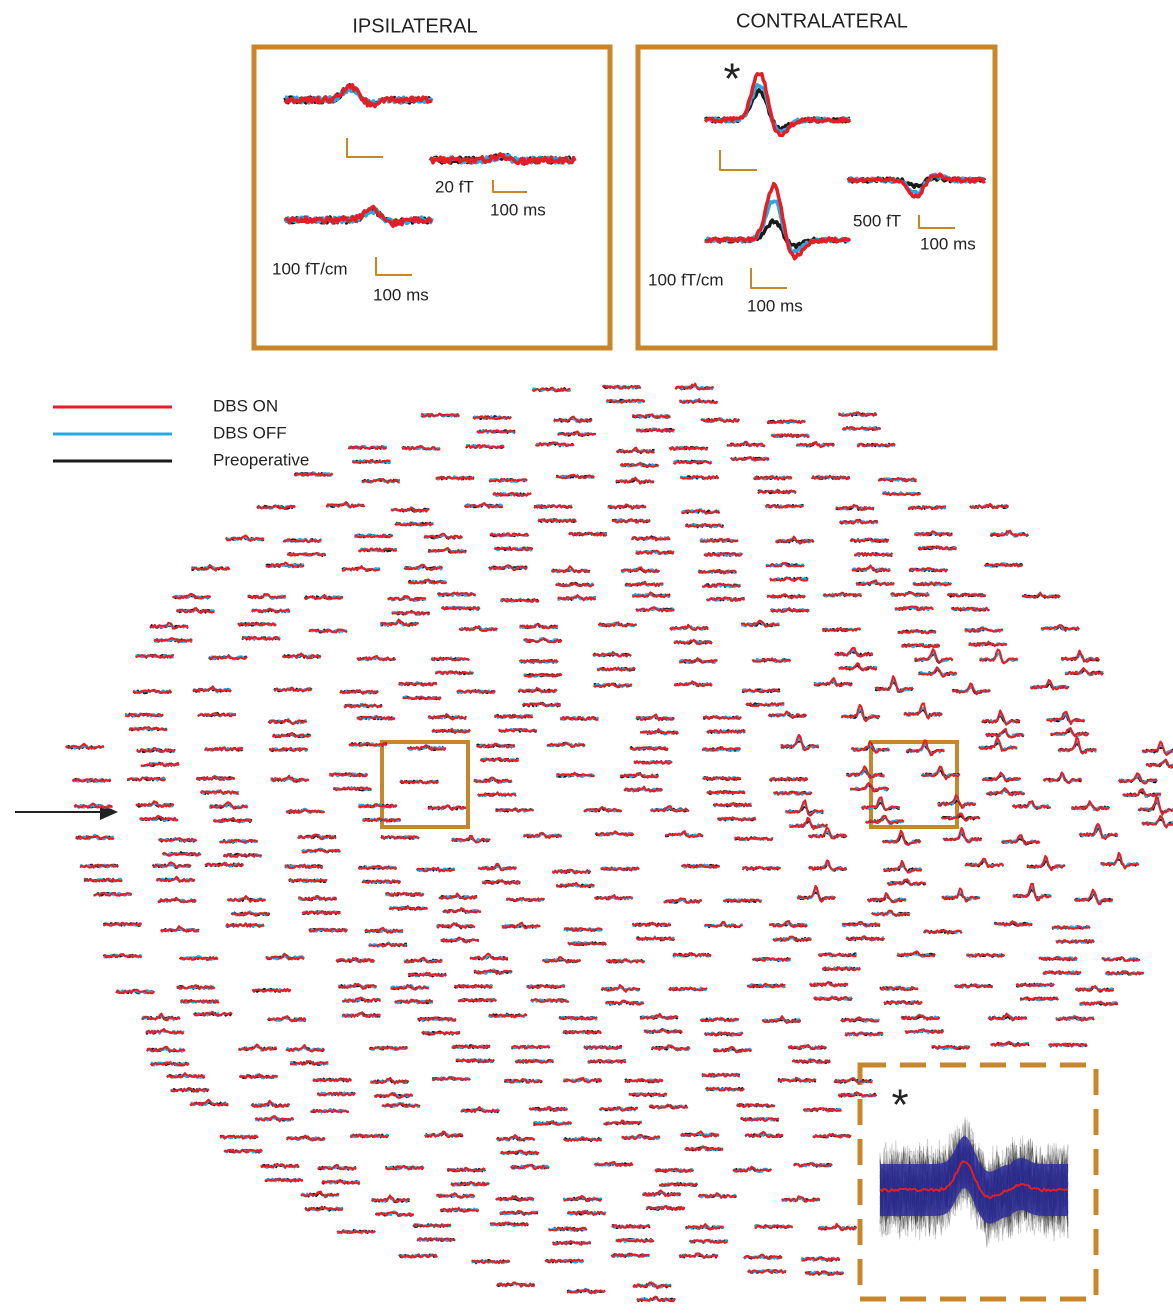 This screenshot has width=1173, height=1316. Describe the element at coordinates (401, 294) in the screenshot. I see `scale-label: 100 ms` at that location.